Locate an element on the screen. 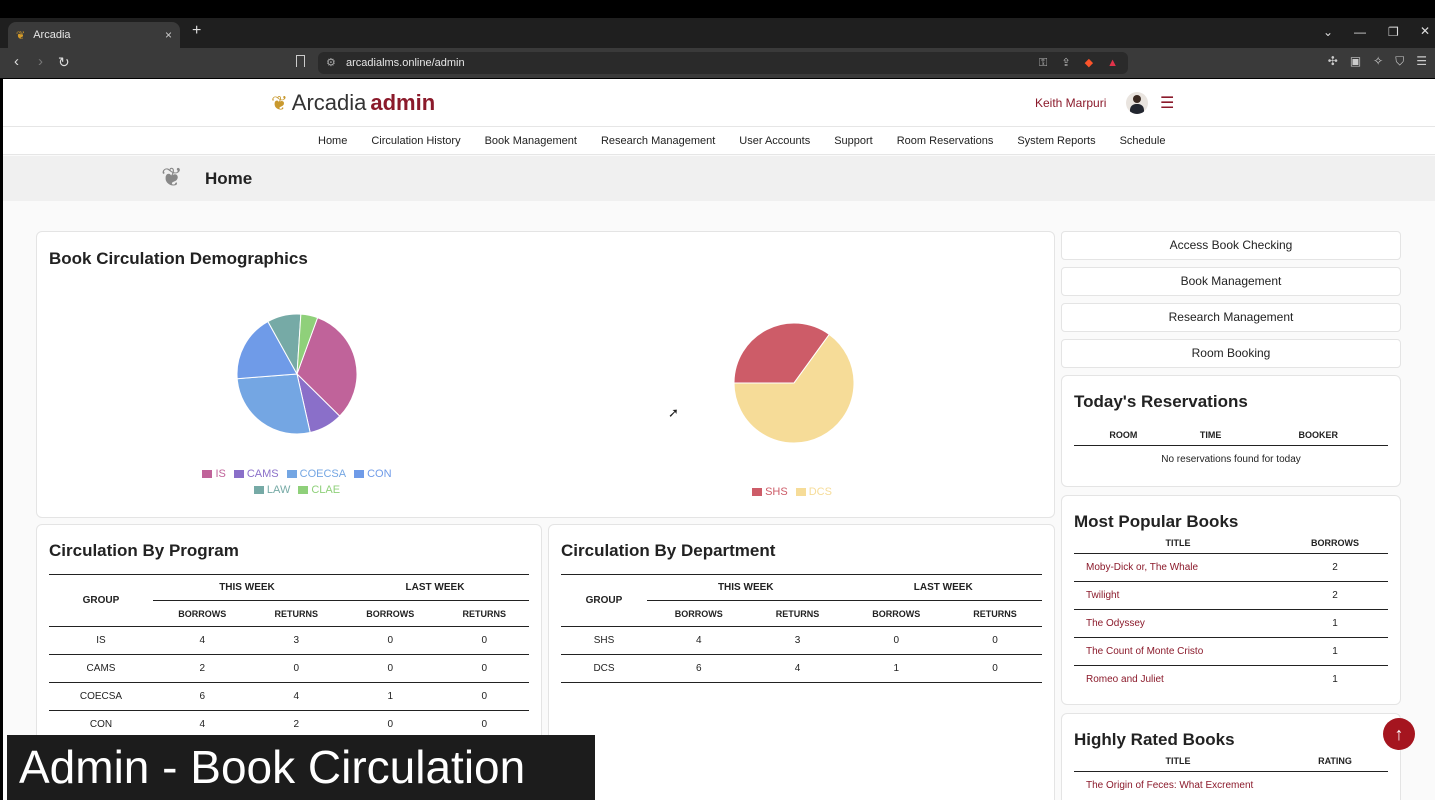 This screenshot has height=800, width=1435. nav-circulation-history: Circulation History is located at coordinates (416, 141).